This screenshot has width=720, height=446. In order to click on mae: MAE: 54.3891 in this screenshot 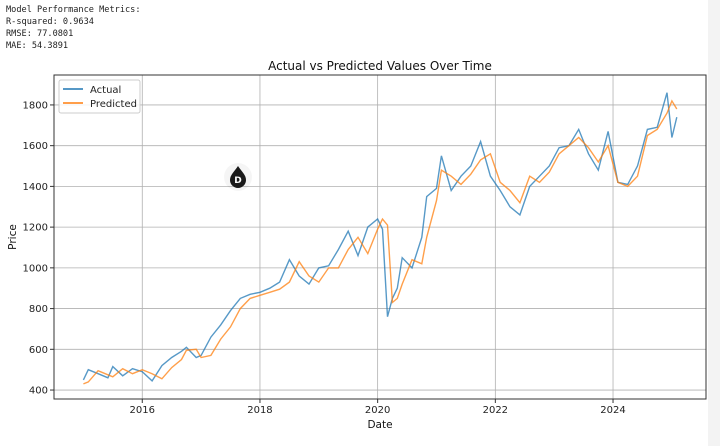, I will do `click(37, 46)`.